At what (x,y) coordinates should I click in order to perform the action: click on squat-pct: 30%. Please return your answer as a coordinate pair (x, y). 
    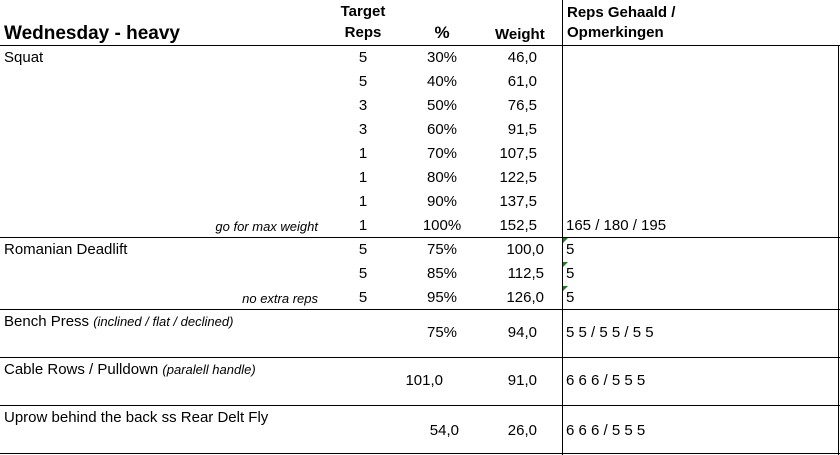
    Looking at the image, I should click on (442, 57).